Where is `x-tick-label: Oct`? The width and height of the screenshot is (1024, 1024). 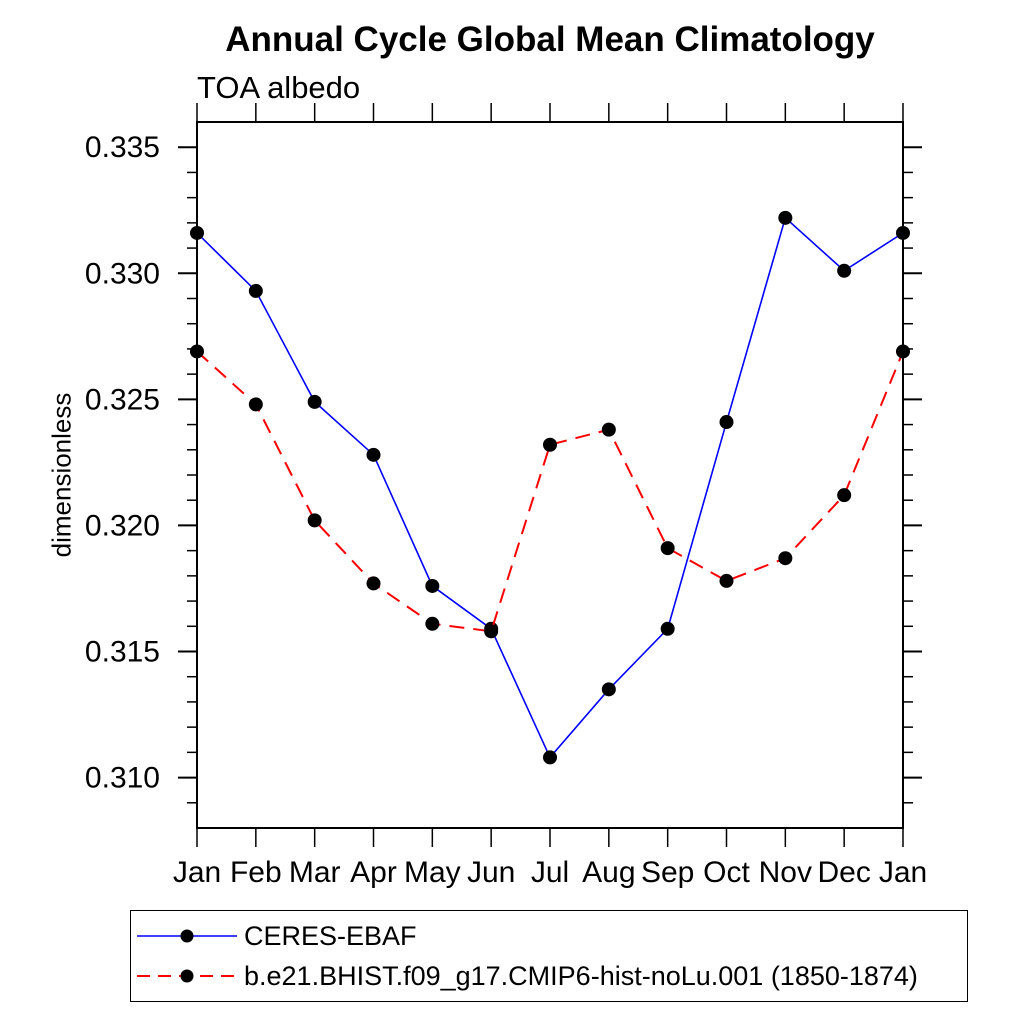 x-tick-label: Oct is located at coordinates (726, 872).